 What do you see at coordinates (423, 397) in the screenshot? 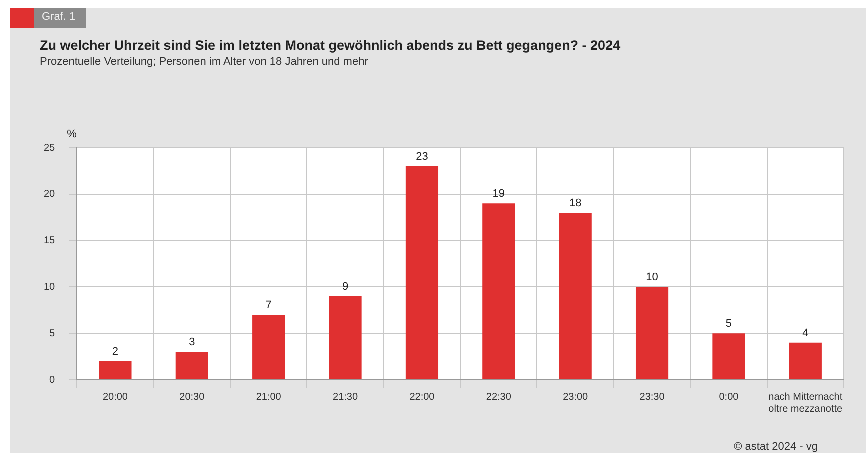
I see `x-tick-label: 22:00` at bounding box center [423, 397].